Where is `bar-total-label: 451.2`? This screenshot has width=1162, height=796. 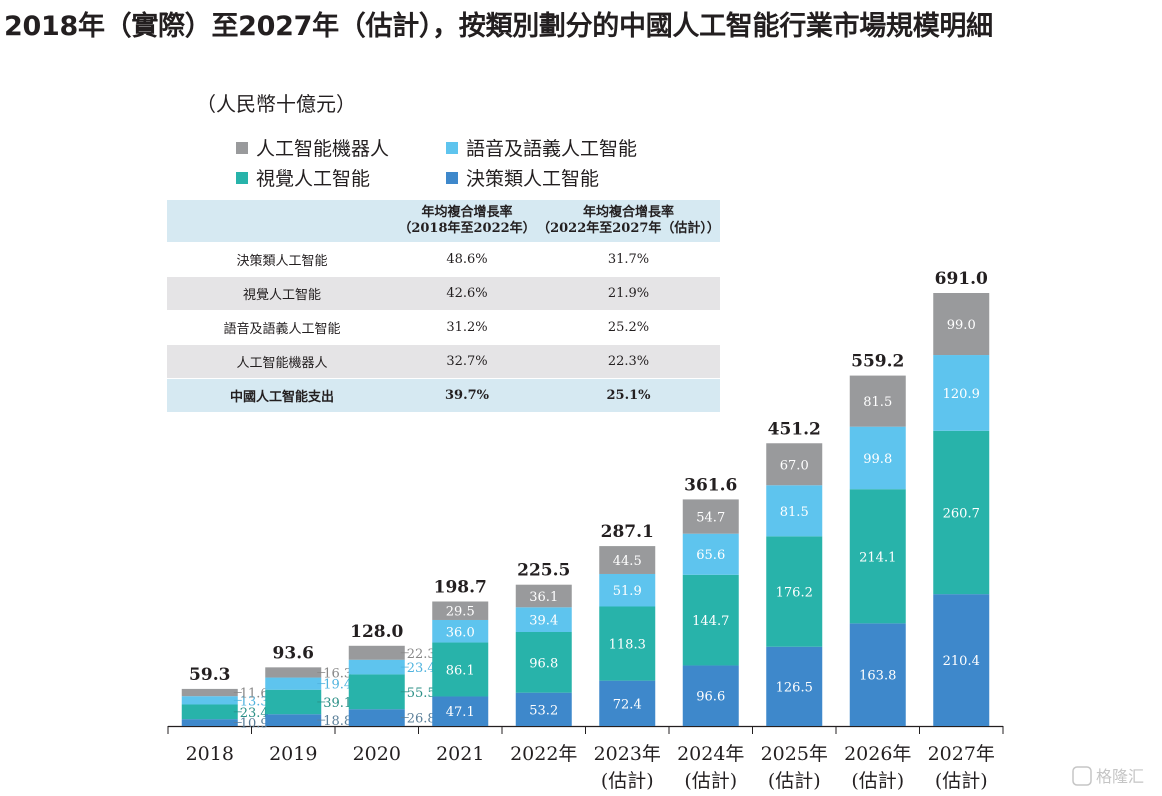 bar-total-label: 451.2 is located at coordinates (794, 429).